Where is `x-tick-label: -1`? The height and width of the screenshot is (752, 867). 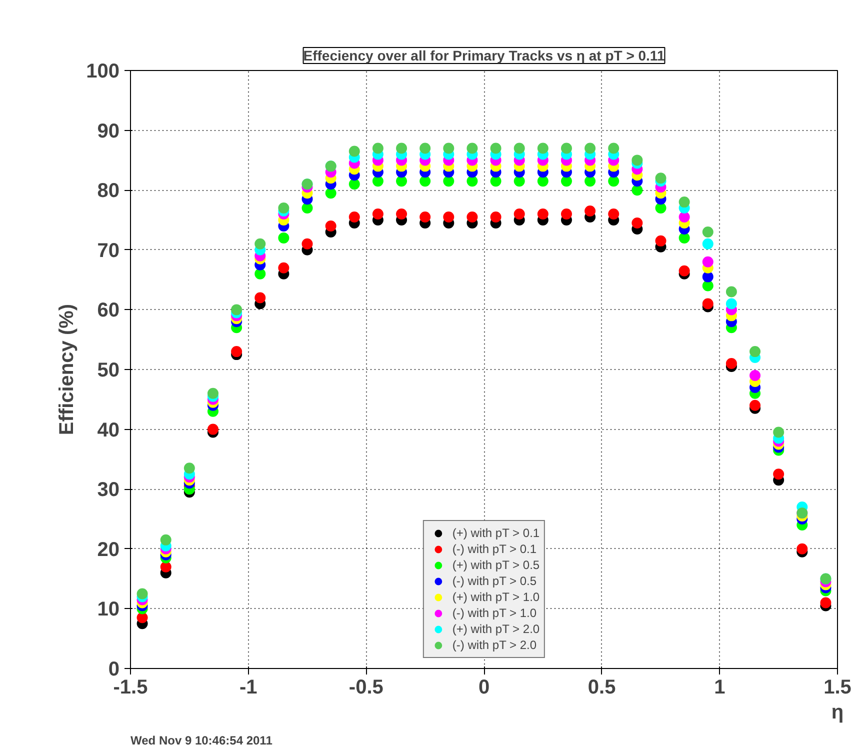
x-tick-label: -1 is located at coordinates (248, 687).